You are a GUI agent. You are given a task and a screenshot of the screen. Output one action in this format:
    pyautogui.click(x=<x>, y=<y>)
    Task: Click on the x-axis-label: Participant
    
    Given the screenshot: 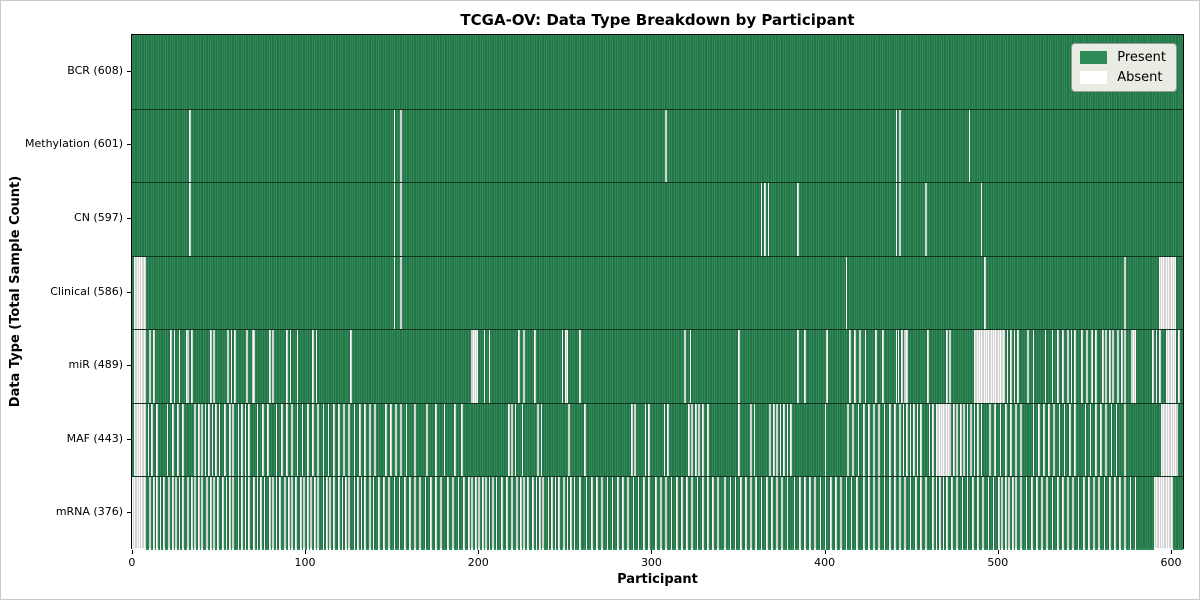 What is the action you would take?
    pyautogui.click(x=657, y=579)
    